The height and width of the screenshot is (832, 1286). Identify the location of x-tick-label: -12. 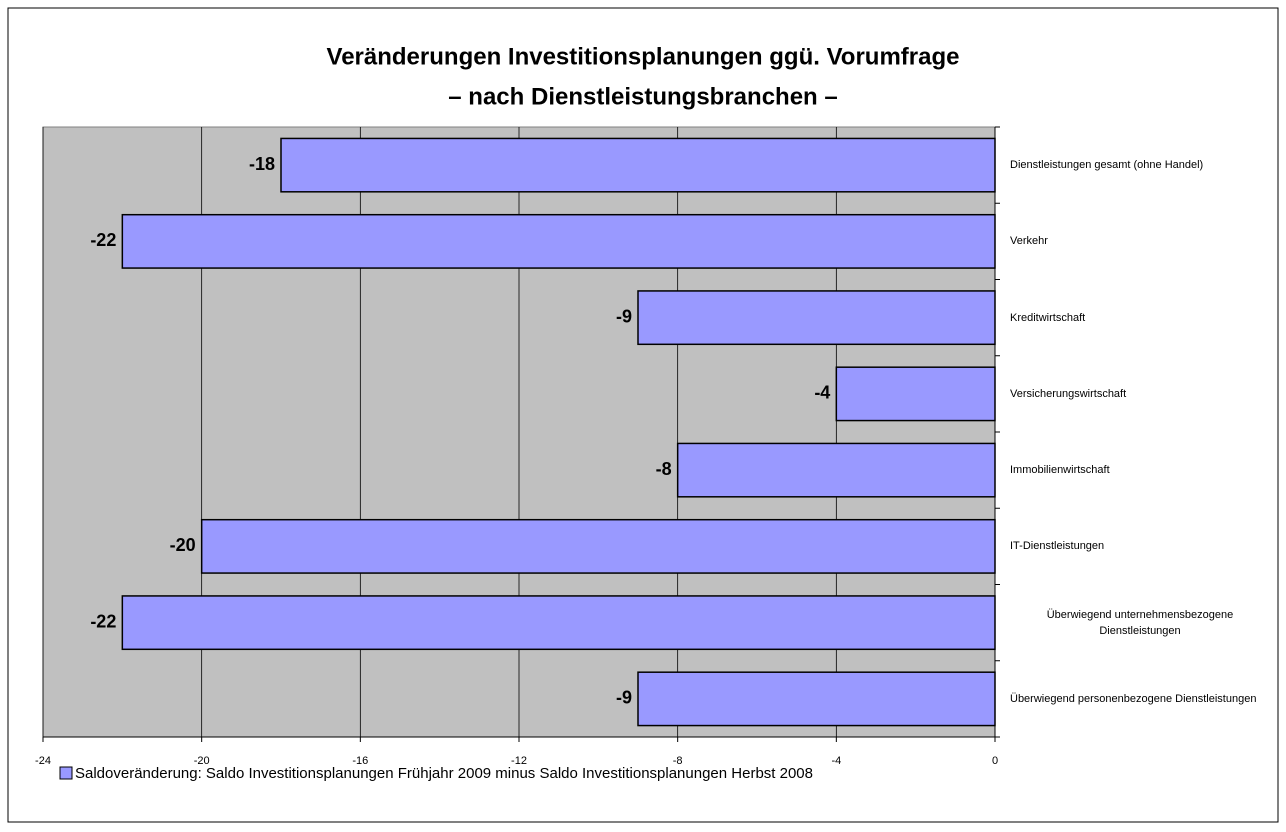
(519, 761).